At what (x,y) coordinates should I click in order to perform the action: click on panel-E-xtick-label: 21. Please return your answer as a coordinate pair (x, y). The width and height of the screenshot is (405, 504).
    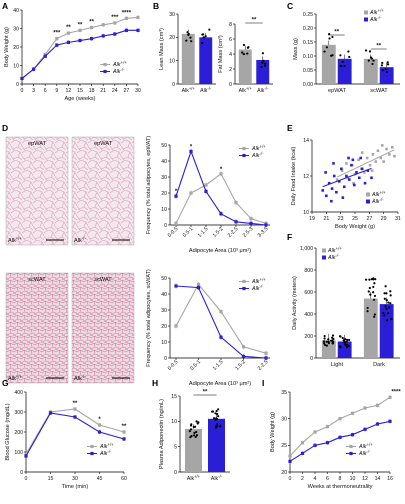
    Looking at the image, I should click on (326, 219).